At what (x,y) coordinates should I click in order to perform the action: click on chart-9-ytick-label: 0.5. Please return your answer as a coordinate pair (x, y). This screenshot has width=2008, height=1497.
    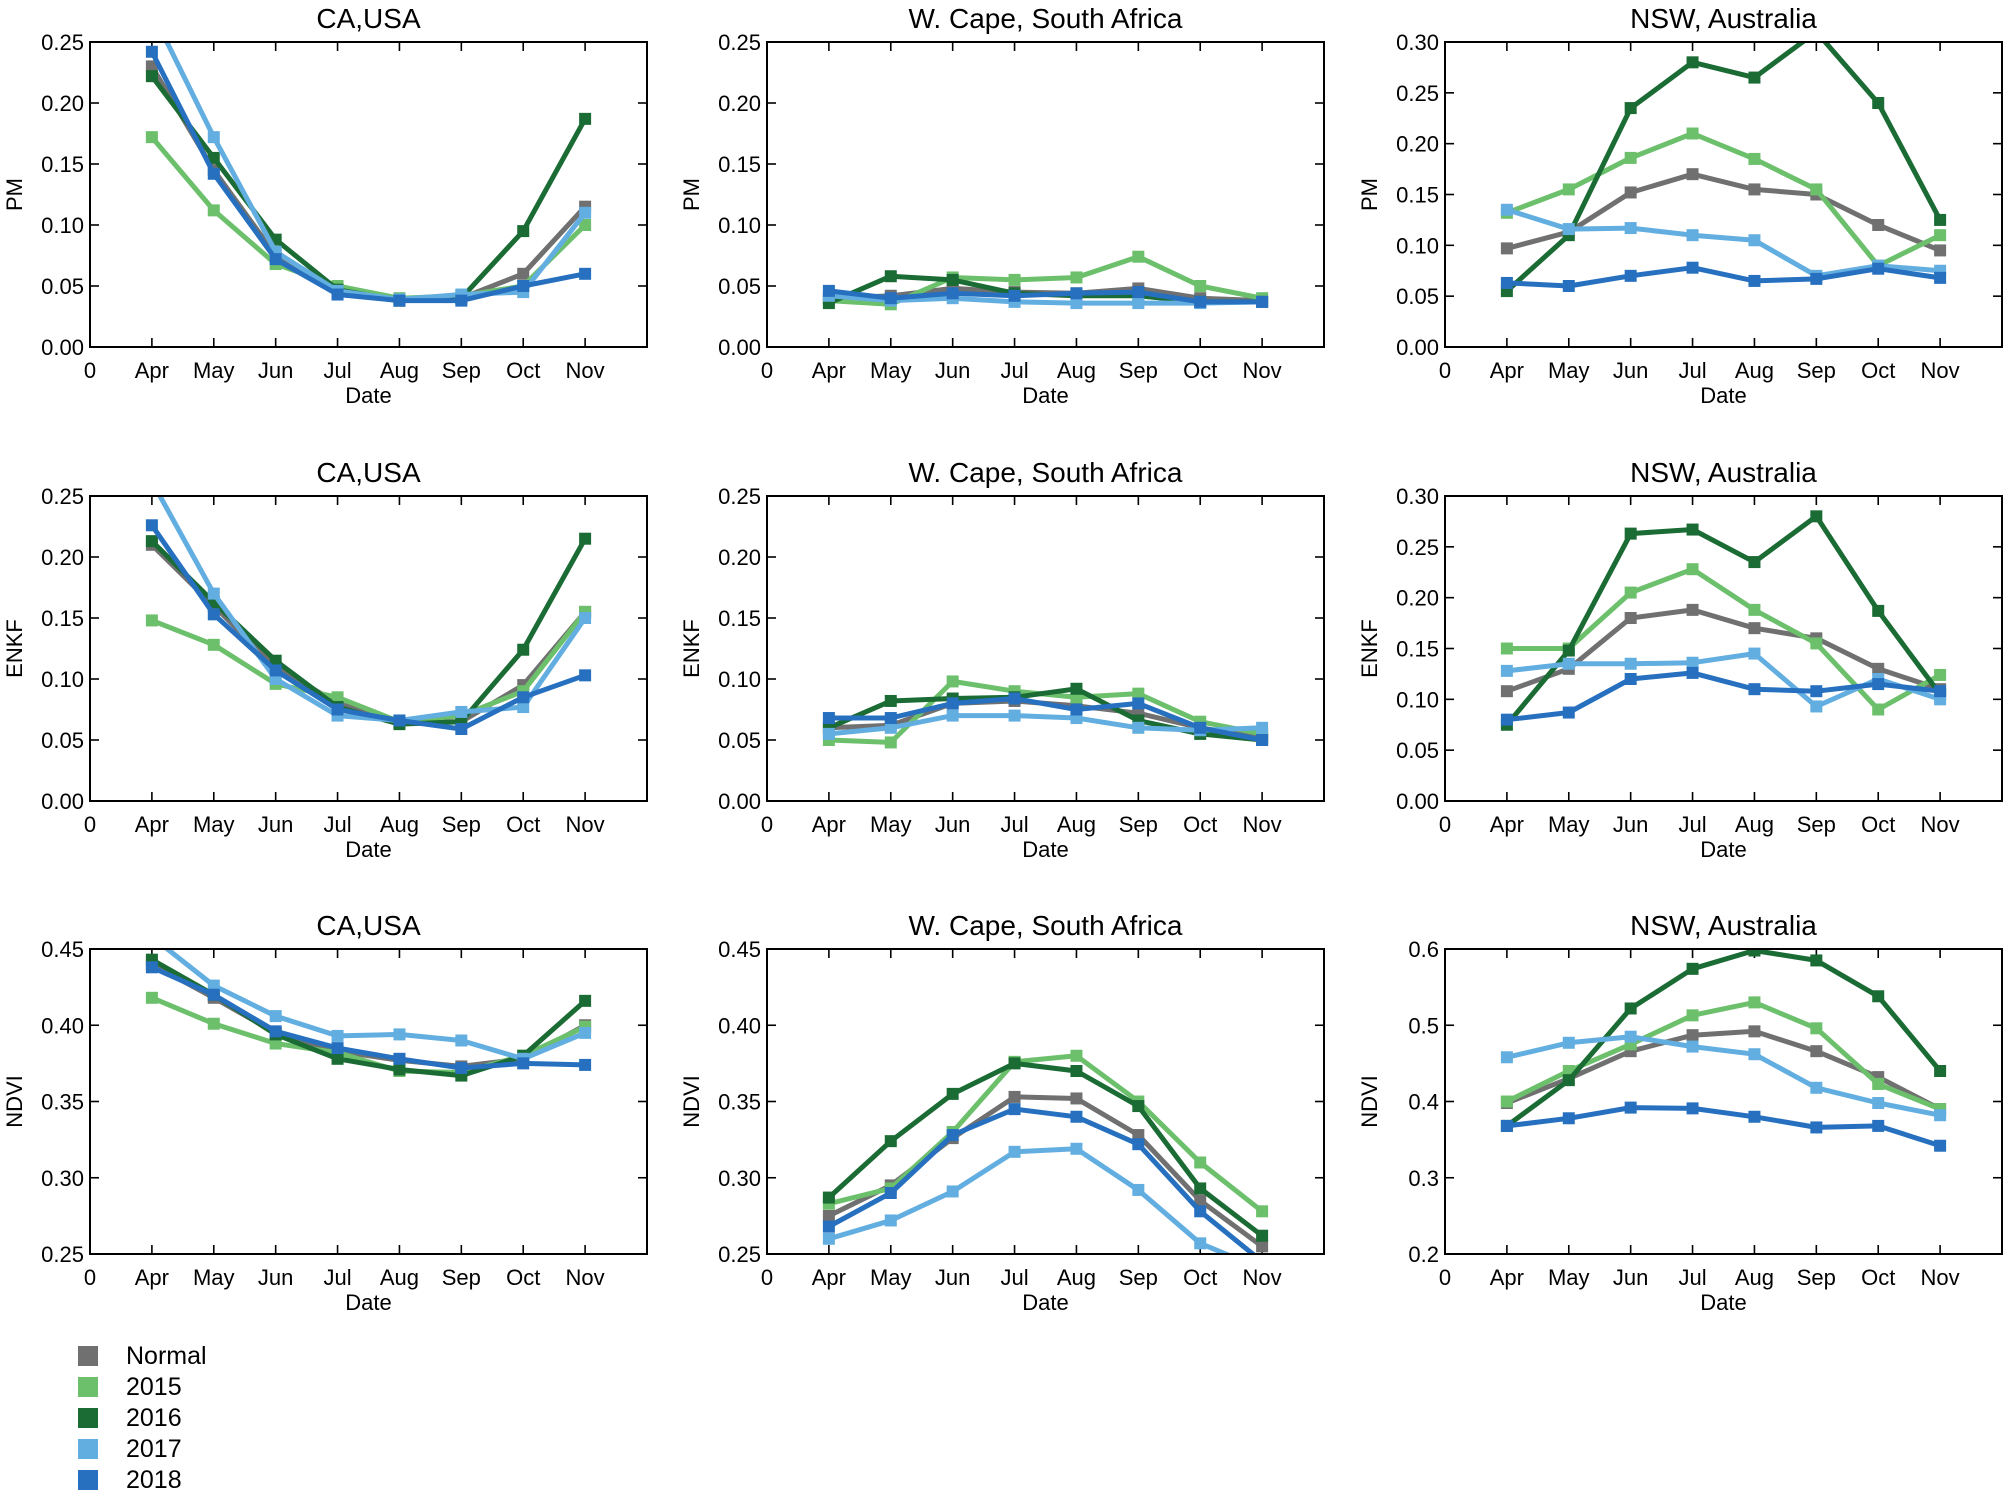
    Looking at the image, I should click on (1423, 1025).